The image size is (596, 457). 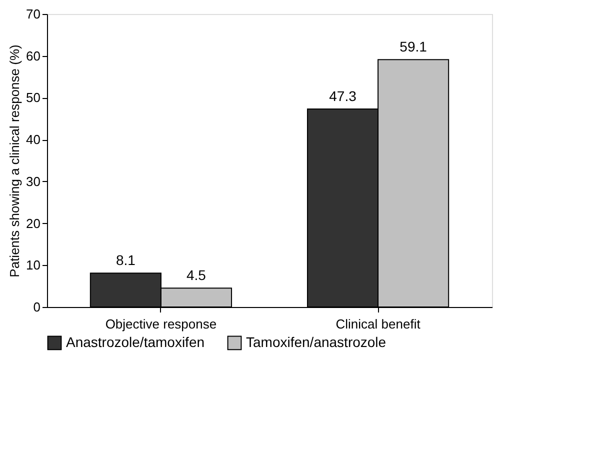 I want to click on y-tick-label: 20, so click(x=33, y=223).